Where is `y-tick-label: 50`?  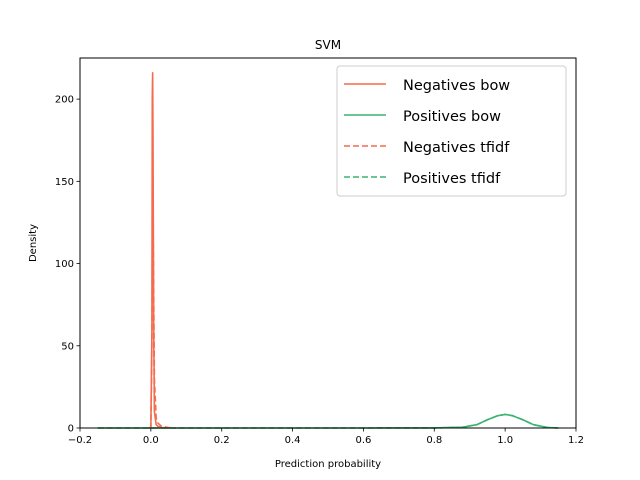
y-tick-label: 50 is located at coordinates (67, 346).